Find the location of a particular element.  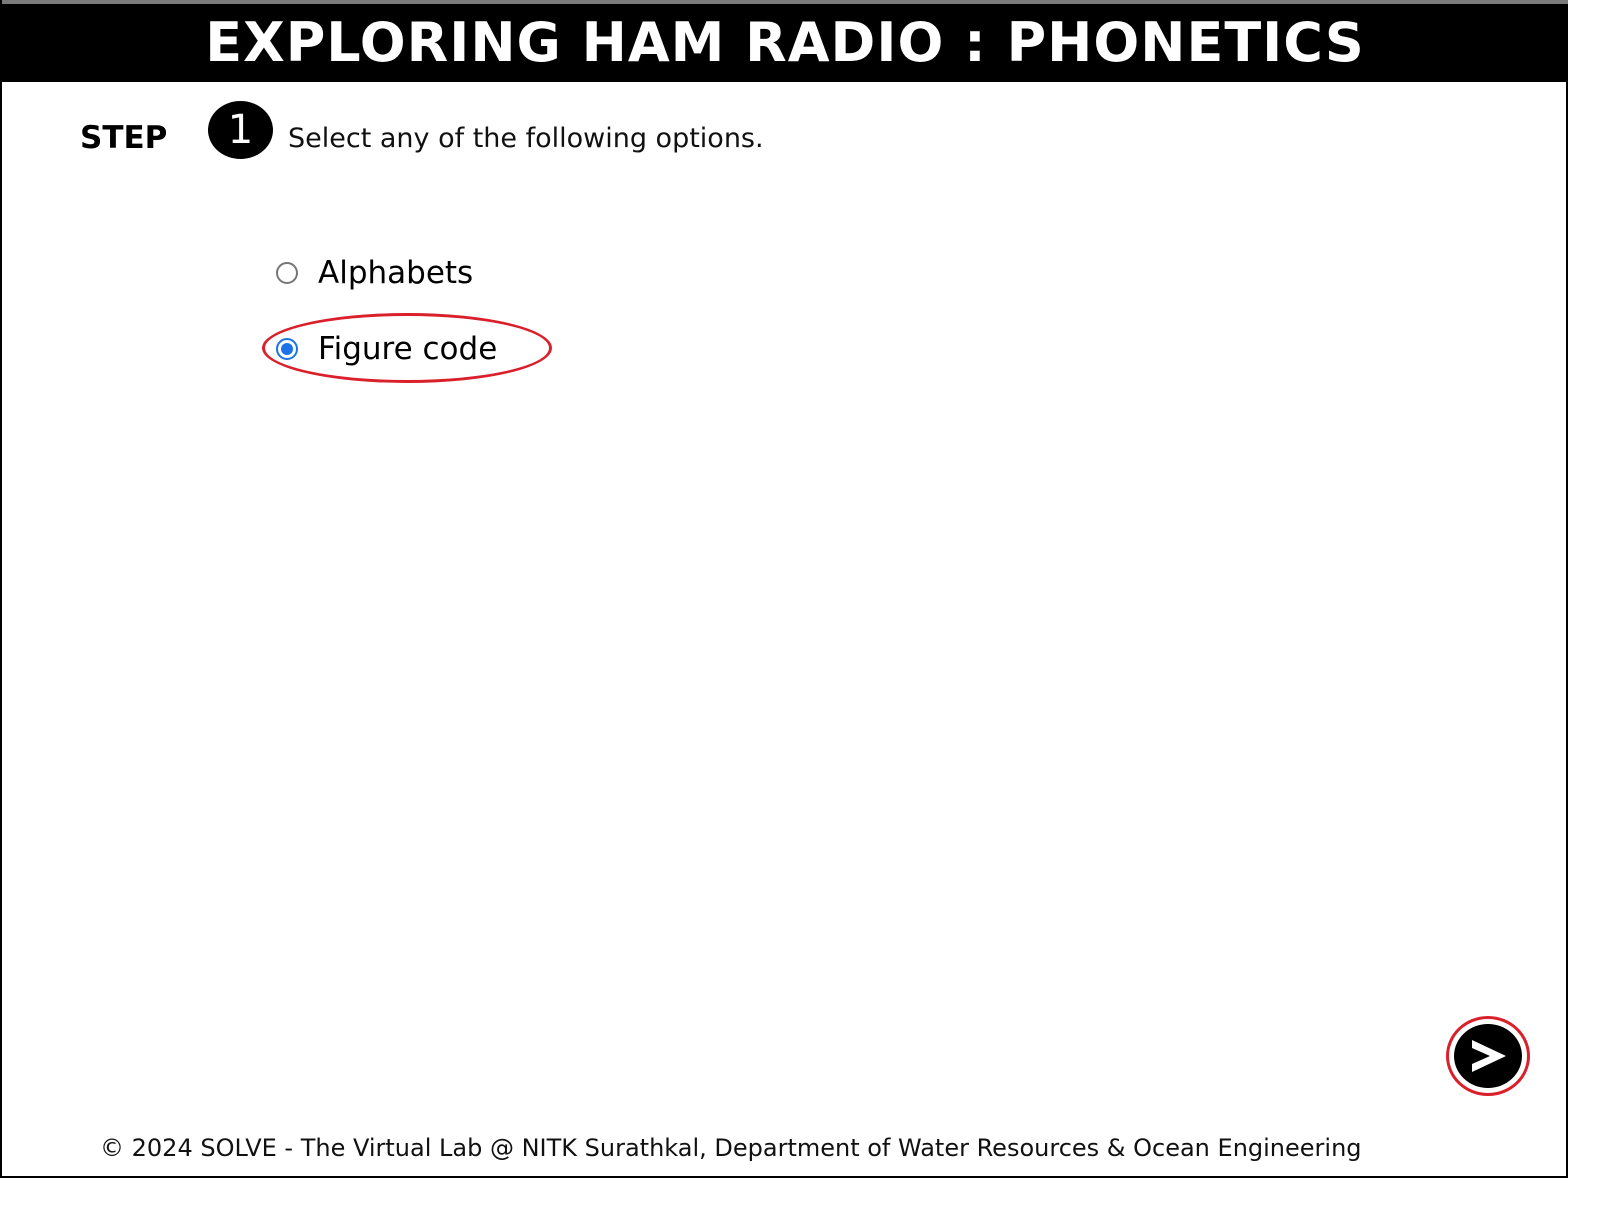

next-button is located at coordinates (1488, 1056).